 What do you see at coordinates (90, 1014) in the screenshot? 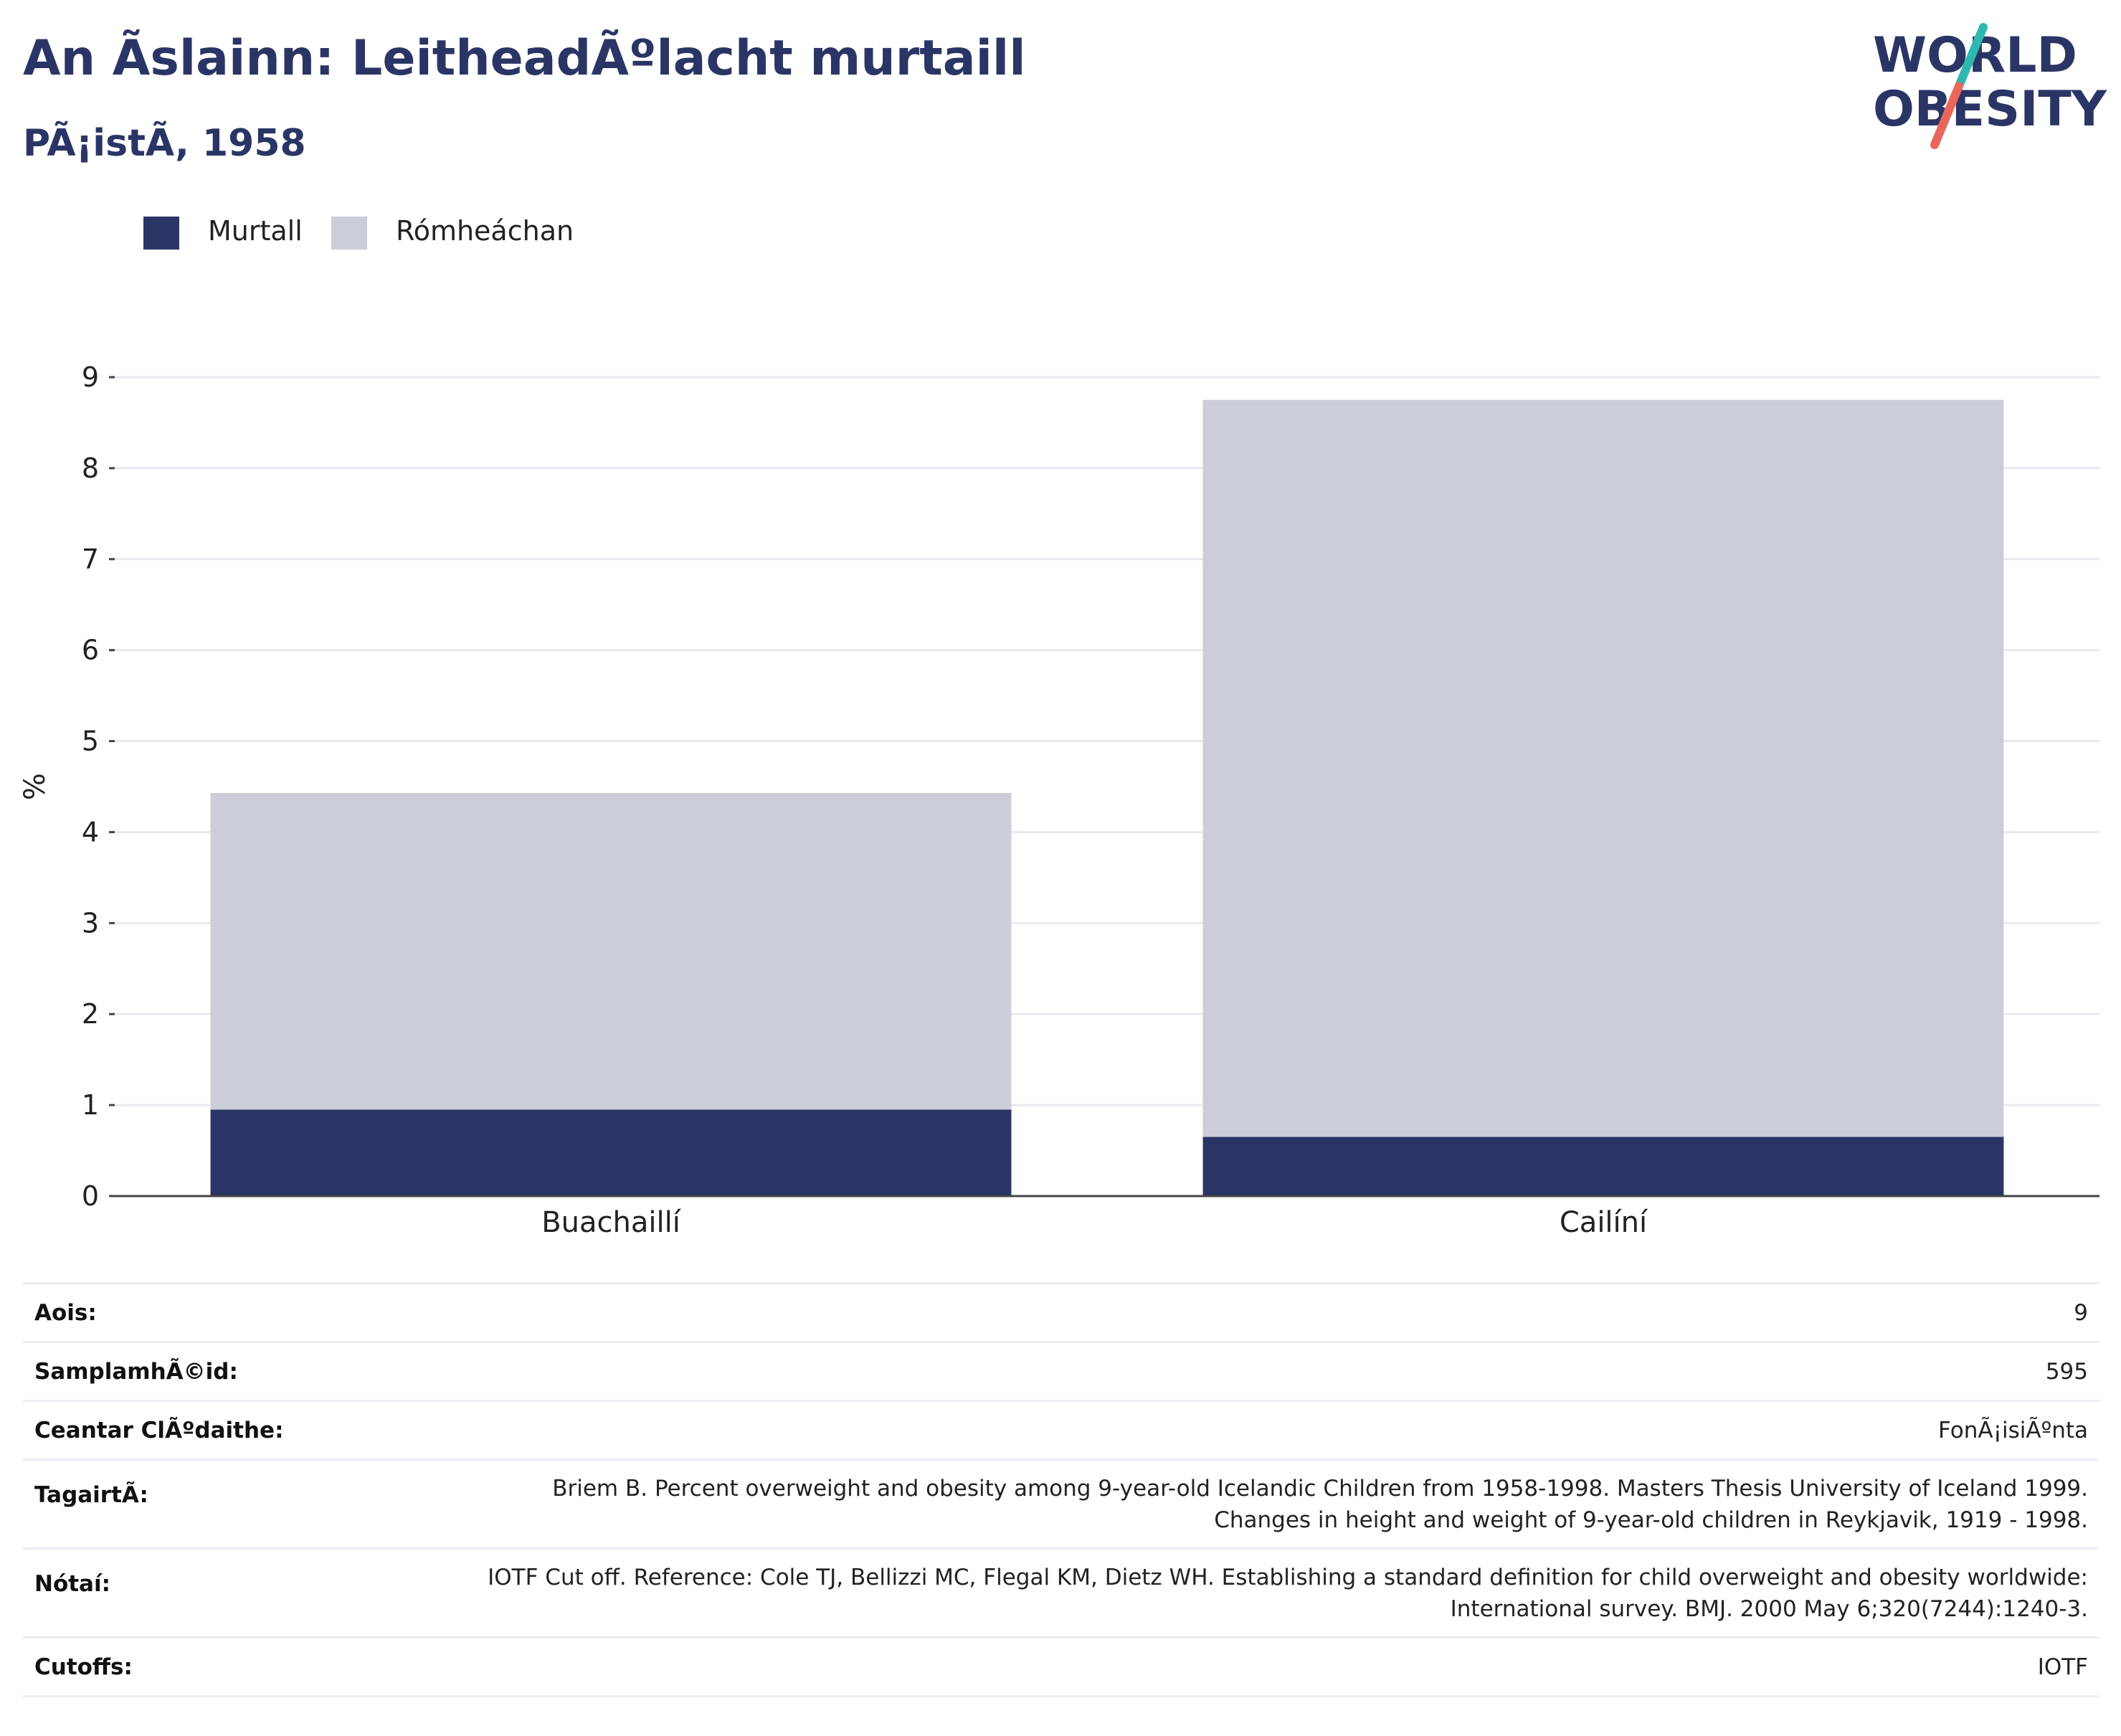
I see `y-tick-label: 2` at bounding box center [90, 1014].